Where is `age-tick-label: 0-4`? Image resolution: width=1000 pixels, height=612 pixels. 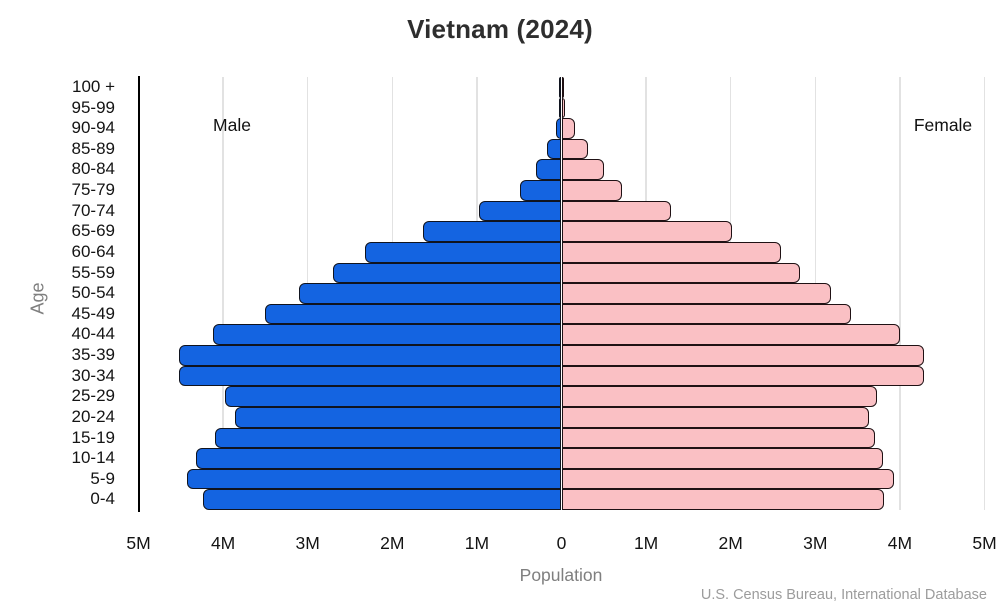 age-tick-label: 0-4 is located at coordinates (102, 499).